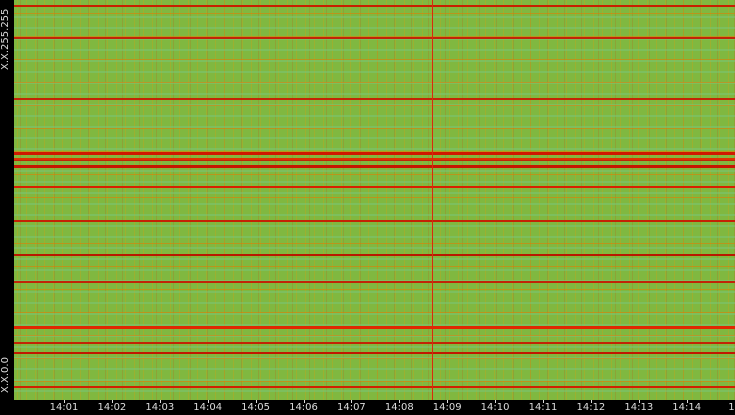  What do you see at coordinates (495, 407) in the screenshot?
I see `x-tick-label: 14:10` at bounding box center [495, 407].